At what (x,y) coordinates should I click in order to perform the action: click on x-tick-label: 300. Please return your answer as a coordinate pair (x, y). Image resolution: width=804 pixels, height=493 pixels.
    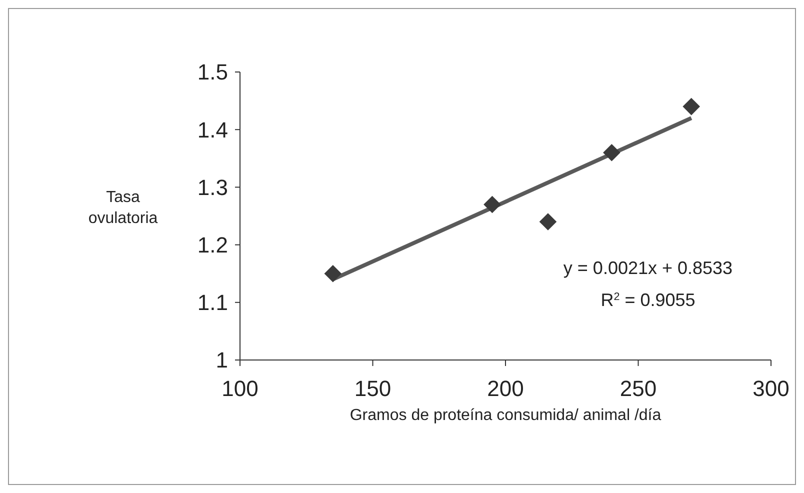
    Looking at the image, I should click on (771, 388).